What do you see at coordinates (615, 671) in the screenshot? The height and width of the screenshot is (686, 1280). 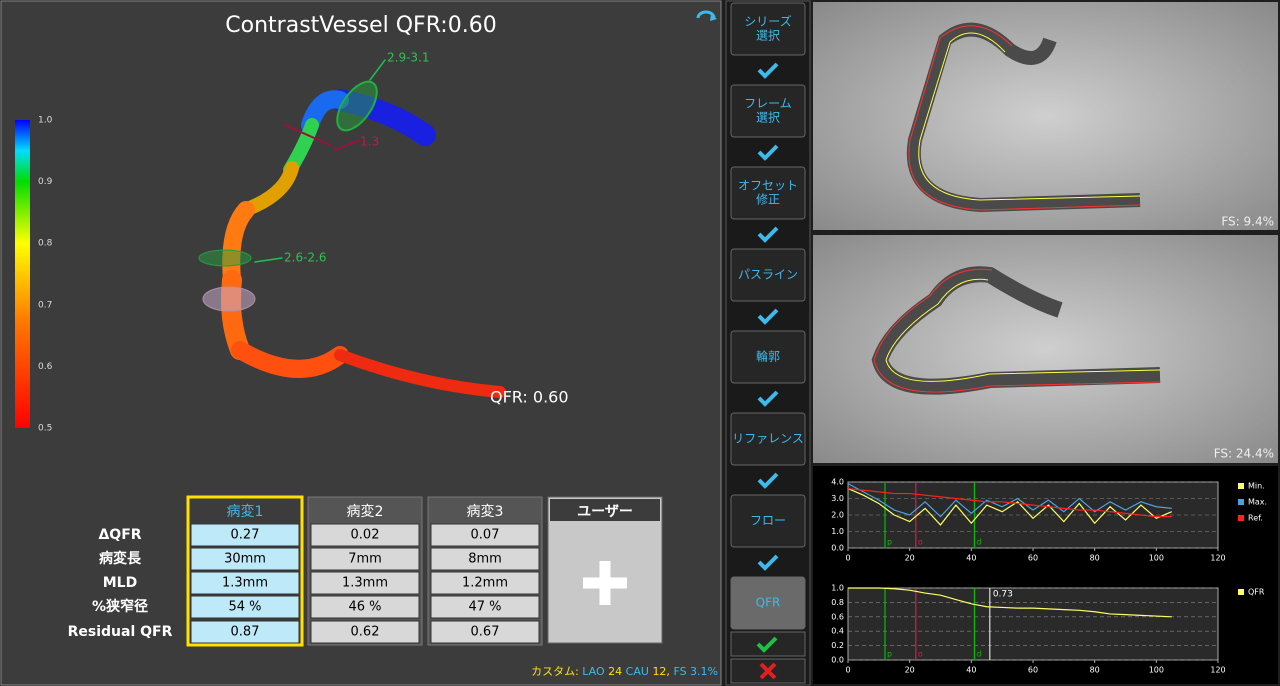 I see `footer-part: 24` at bounding box center [615, 671].